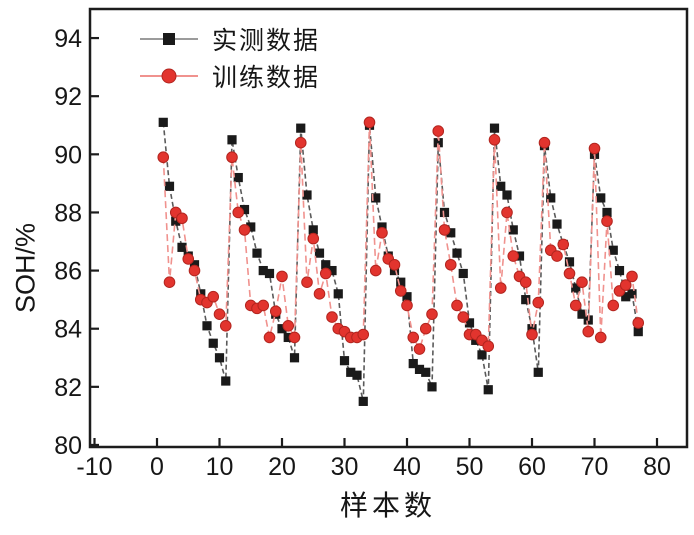  What do you see at coordinates (388, 506) in the screenshot?
I see `x-axis-title: 样本数` at bounding box center [388, 506].